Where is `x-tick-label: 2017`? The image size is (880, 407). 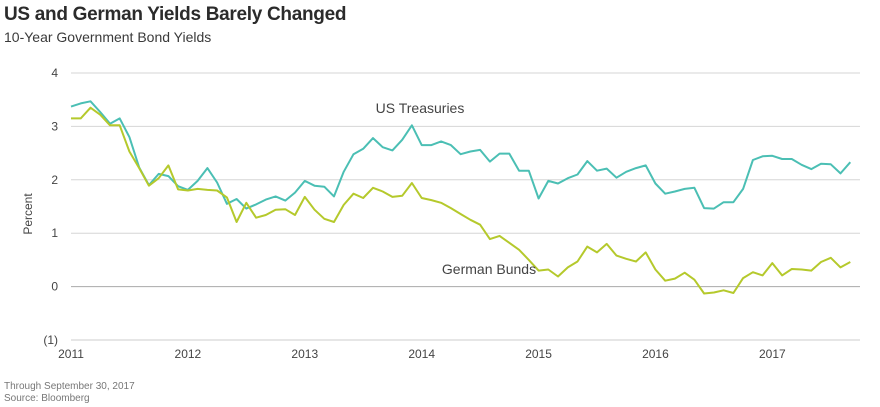 x-tick-label: 2017 is located at coordinates (772, 354).